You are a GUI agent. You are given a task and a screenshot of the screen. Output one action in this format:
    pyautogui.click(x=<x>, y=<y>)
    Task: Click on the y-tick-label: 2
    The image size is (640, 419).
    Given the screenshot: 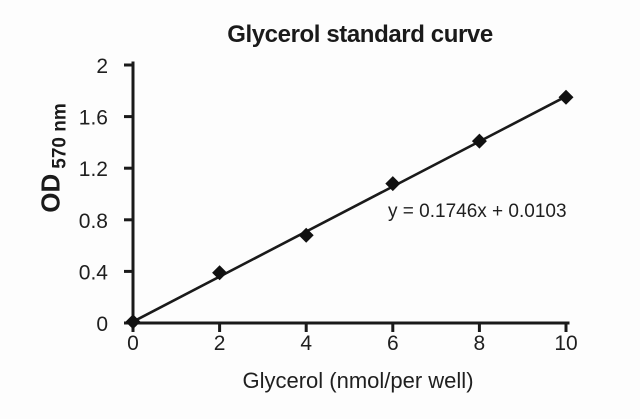 What is the action you would take?
    pyautogui.click(x=102, y=66)
    